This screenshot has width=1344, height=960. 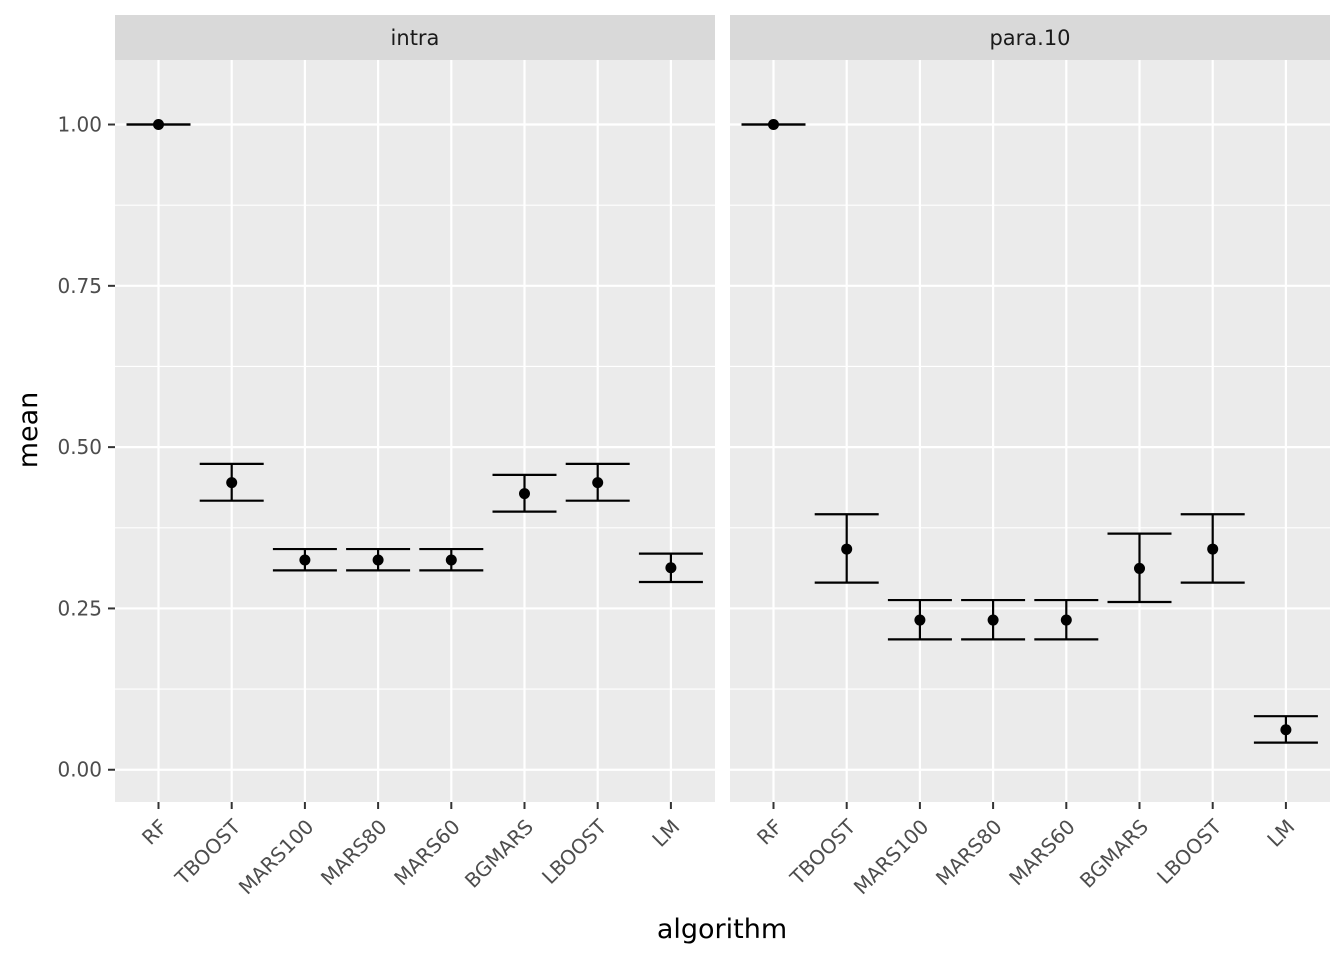 What do you see at coordinates (722, 929) in the screenshot?
I see `x-axis-title: algorithm` at bounding box center [722, 929].